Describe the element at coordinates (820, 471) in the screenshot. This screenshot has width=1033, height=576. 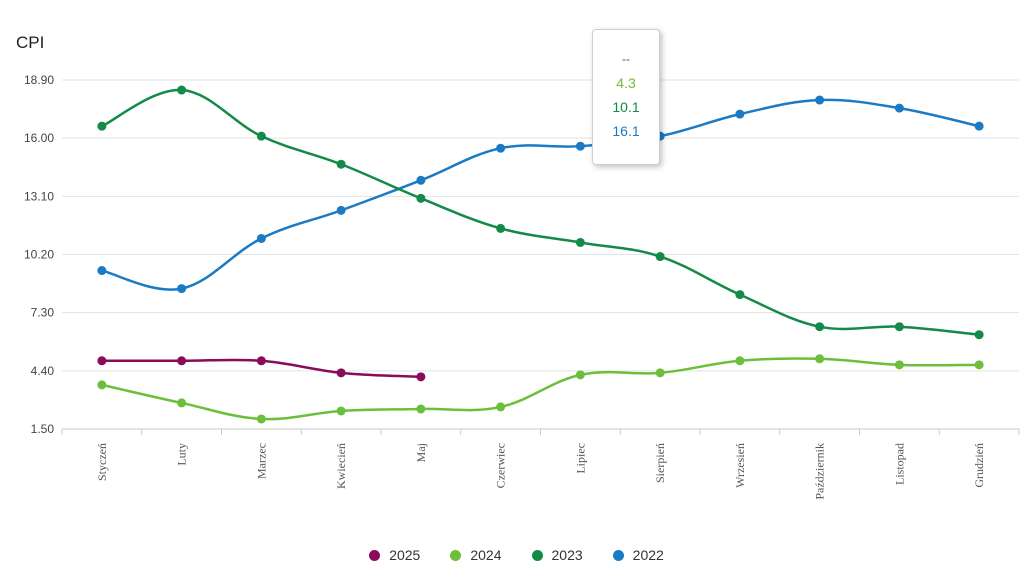
I see `x-tick-label-9: Październik` at that location.